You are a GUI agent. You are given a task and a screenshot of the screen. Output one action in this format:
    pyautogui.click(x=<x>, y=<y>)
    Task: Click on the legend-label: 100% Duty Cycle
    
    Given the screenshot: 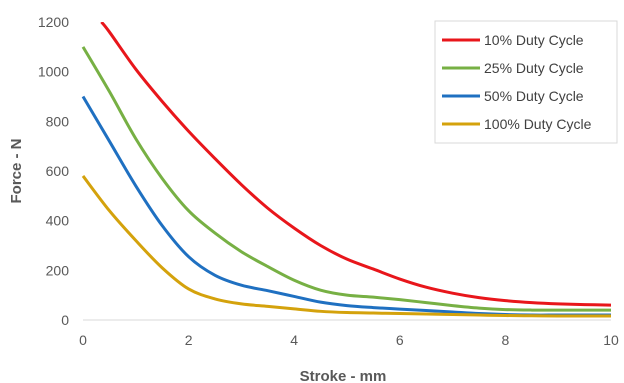 What is the action you would take?
    pyautogui.click(x=538, y=124)
    